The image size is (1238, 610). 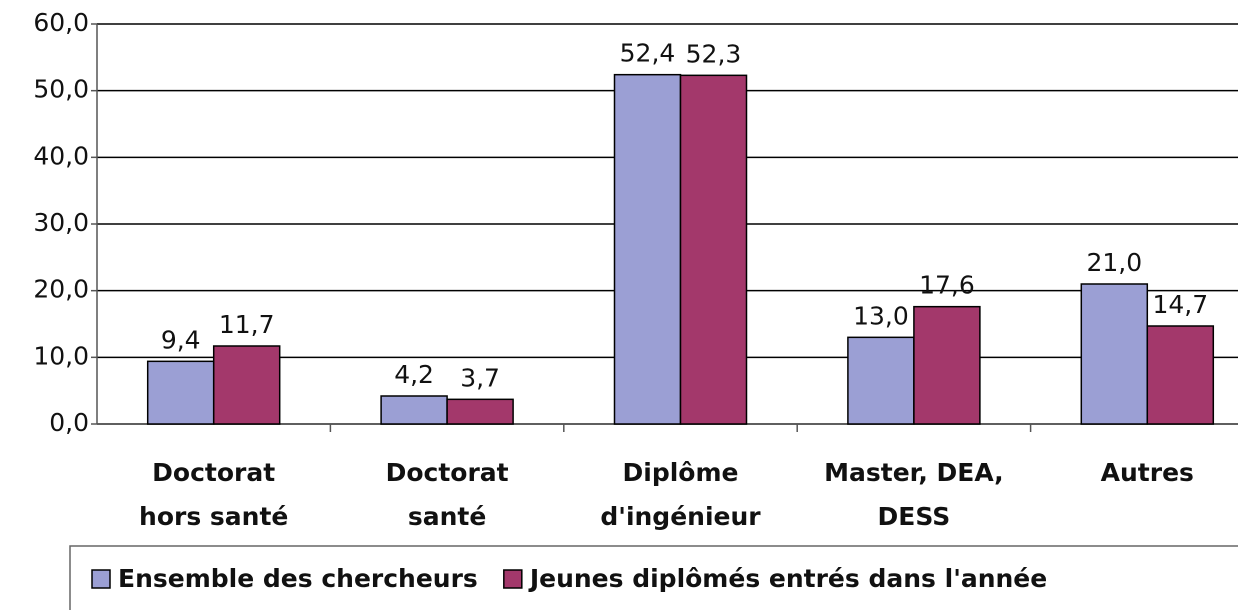 What do you see at coordinates (947, 285) in the screenshot?
I see `value-label: 17,6` at bounding box center [947, 285].